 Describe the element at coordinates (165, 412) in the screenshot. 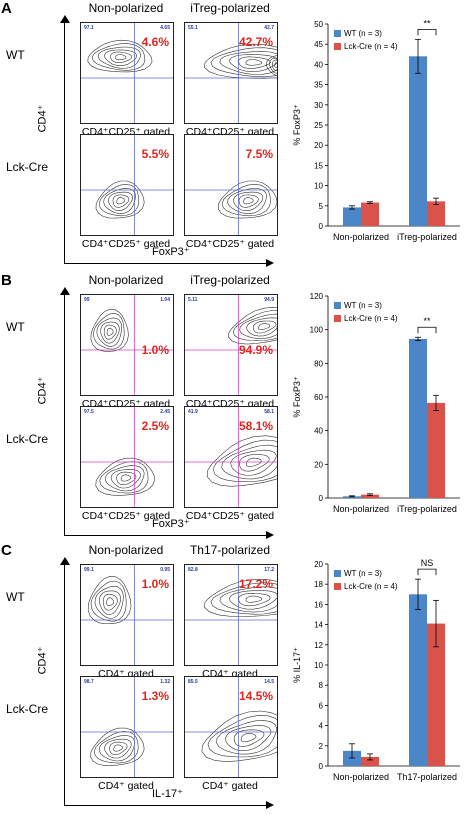

I see `quadrant-value-right: 2.45` at that location.